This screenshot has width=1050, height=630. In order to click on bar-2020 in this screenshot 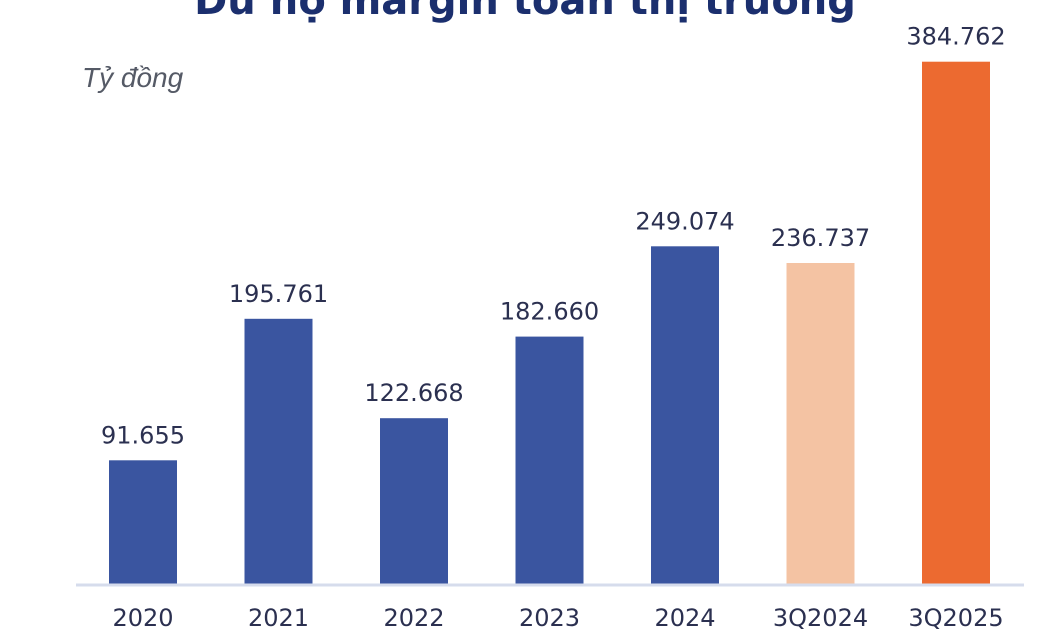, I will do `click(143, 522)`.